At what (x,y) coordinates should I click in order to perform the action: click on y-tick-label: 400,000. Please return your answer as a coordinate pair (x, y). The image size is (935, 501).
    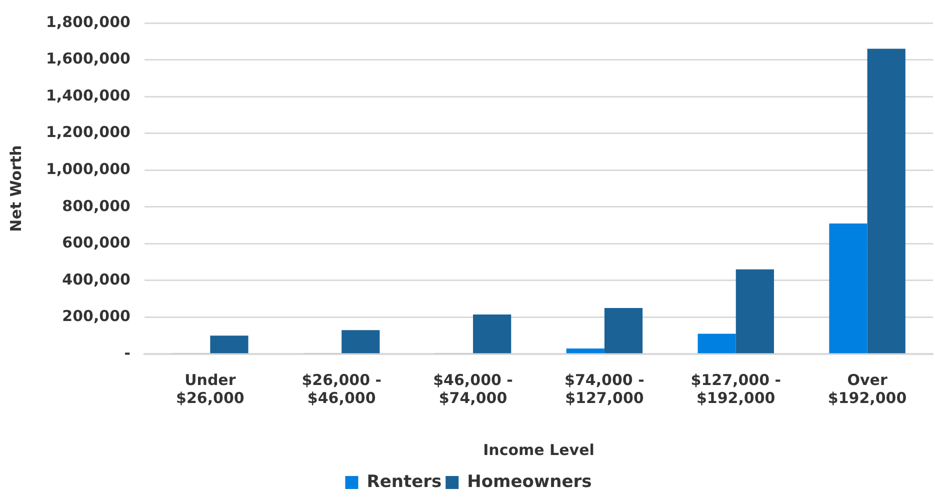
    Looking at the image, I should click on (96, 279).